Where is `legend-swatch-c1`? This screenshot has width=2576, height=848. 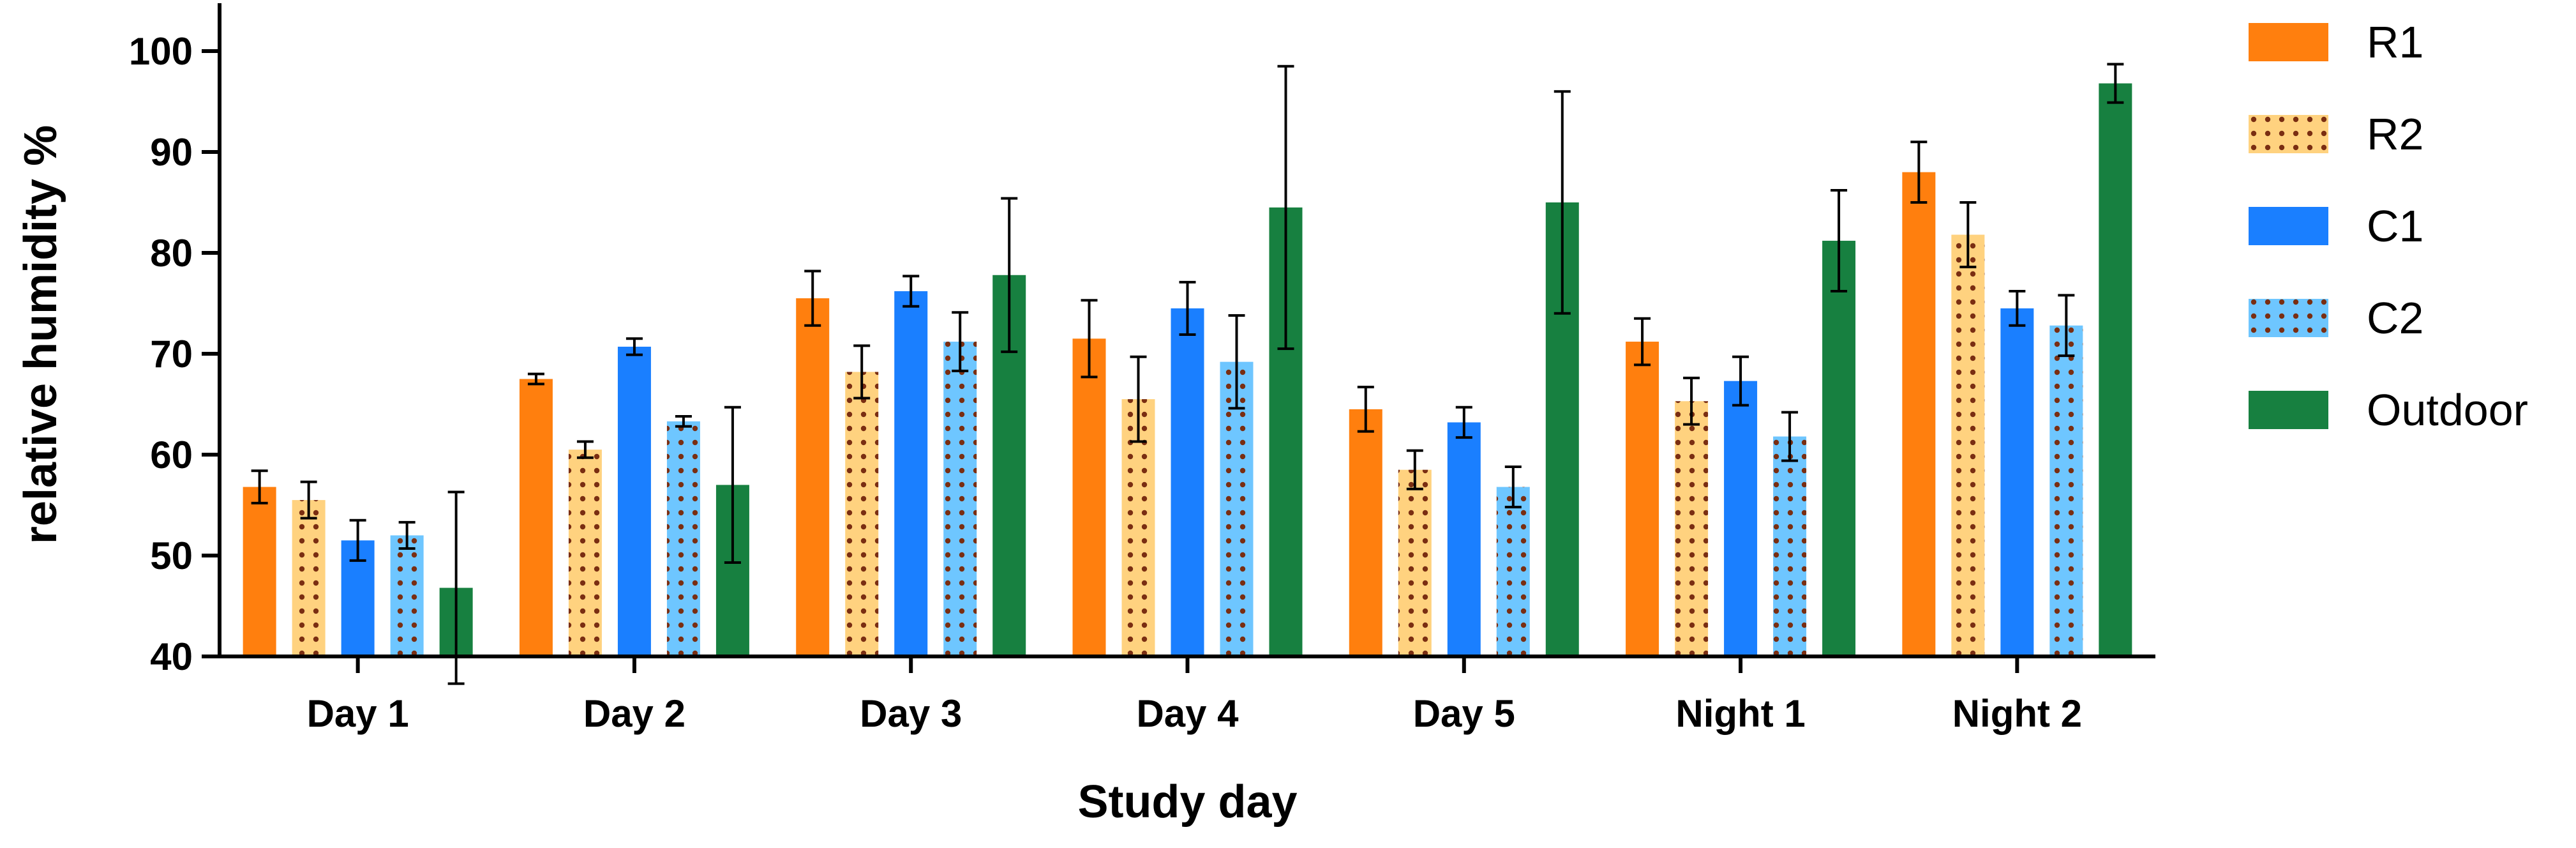 legend-swatch-c1 is located at coordinates (2288, 226).